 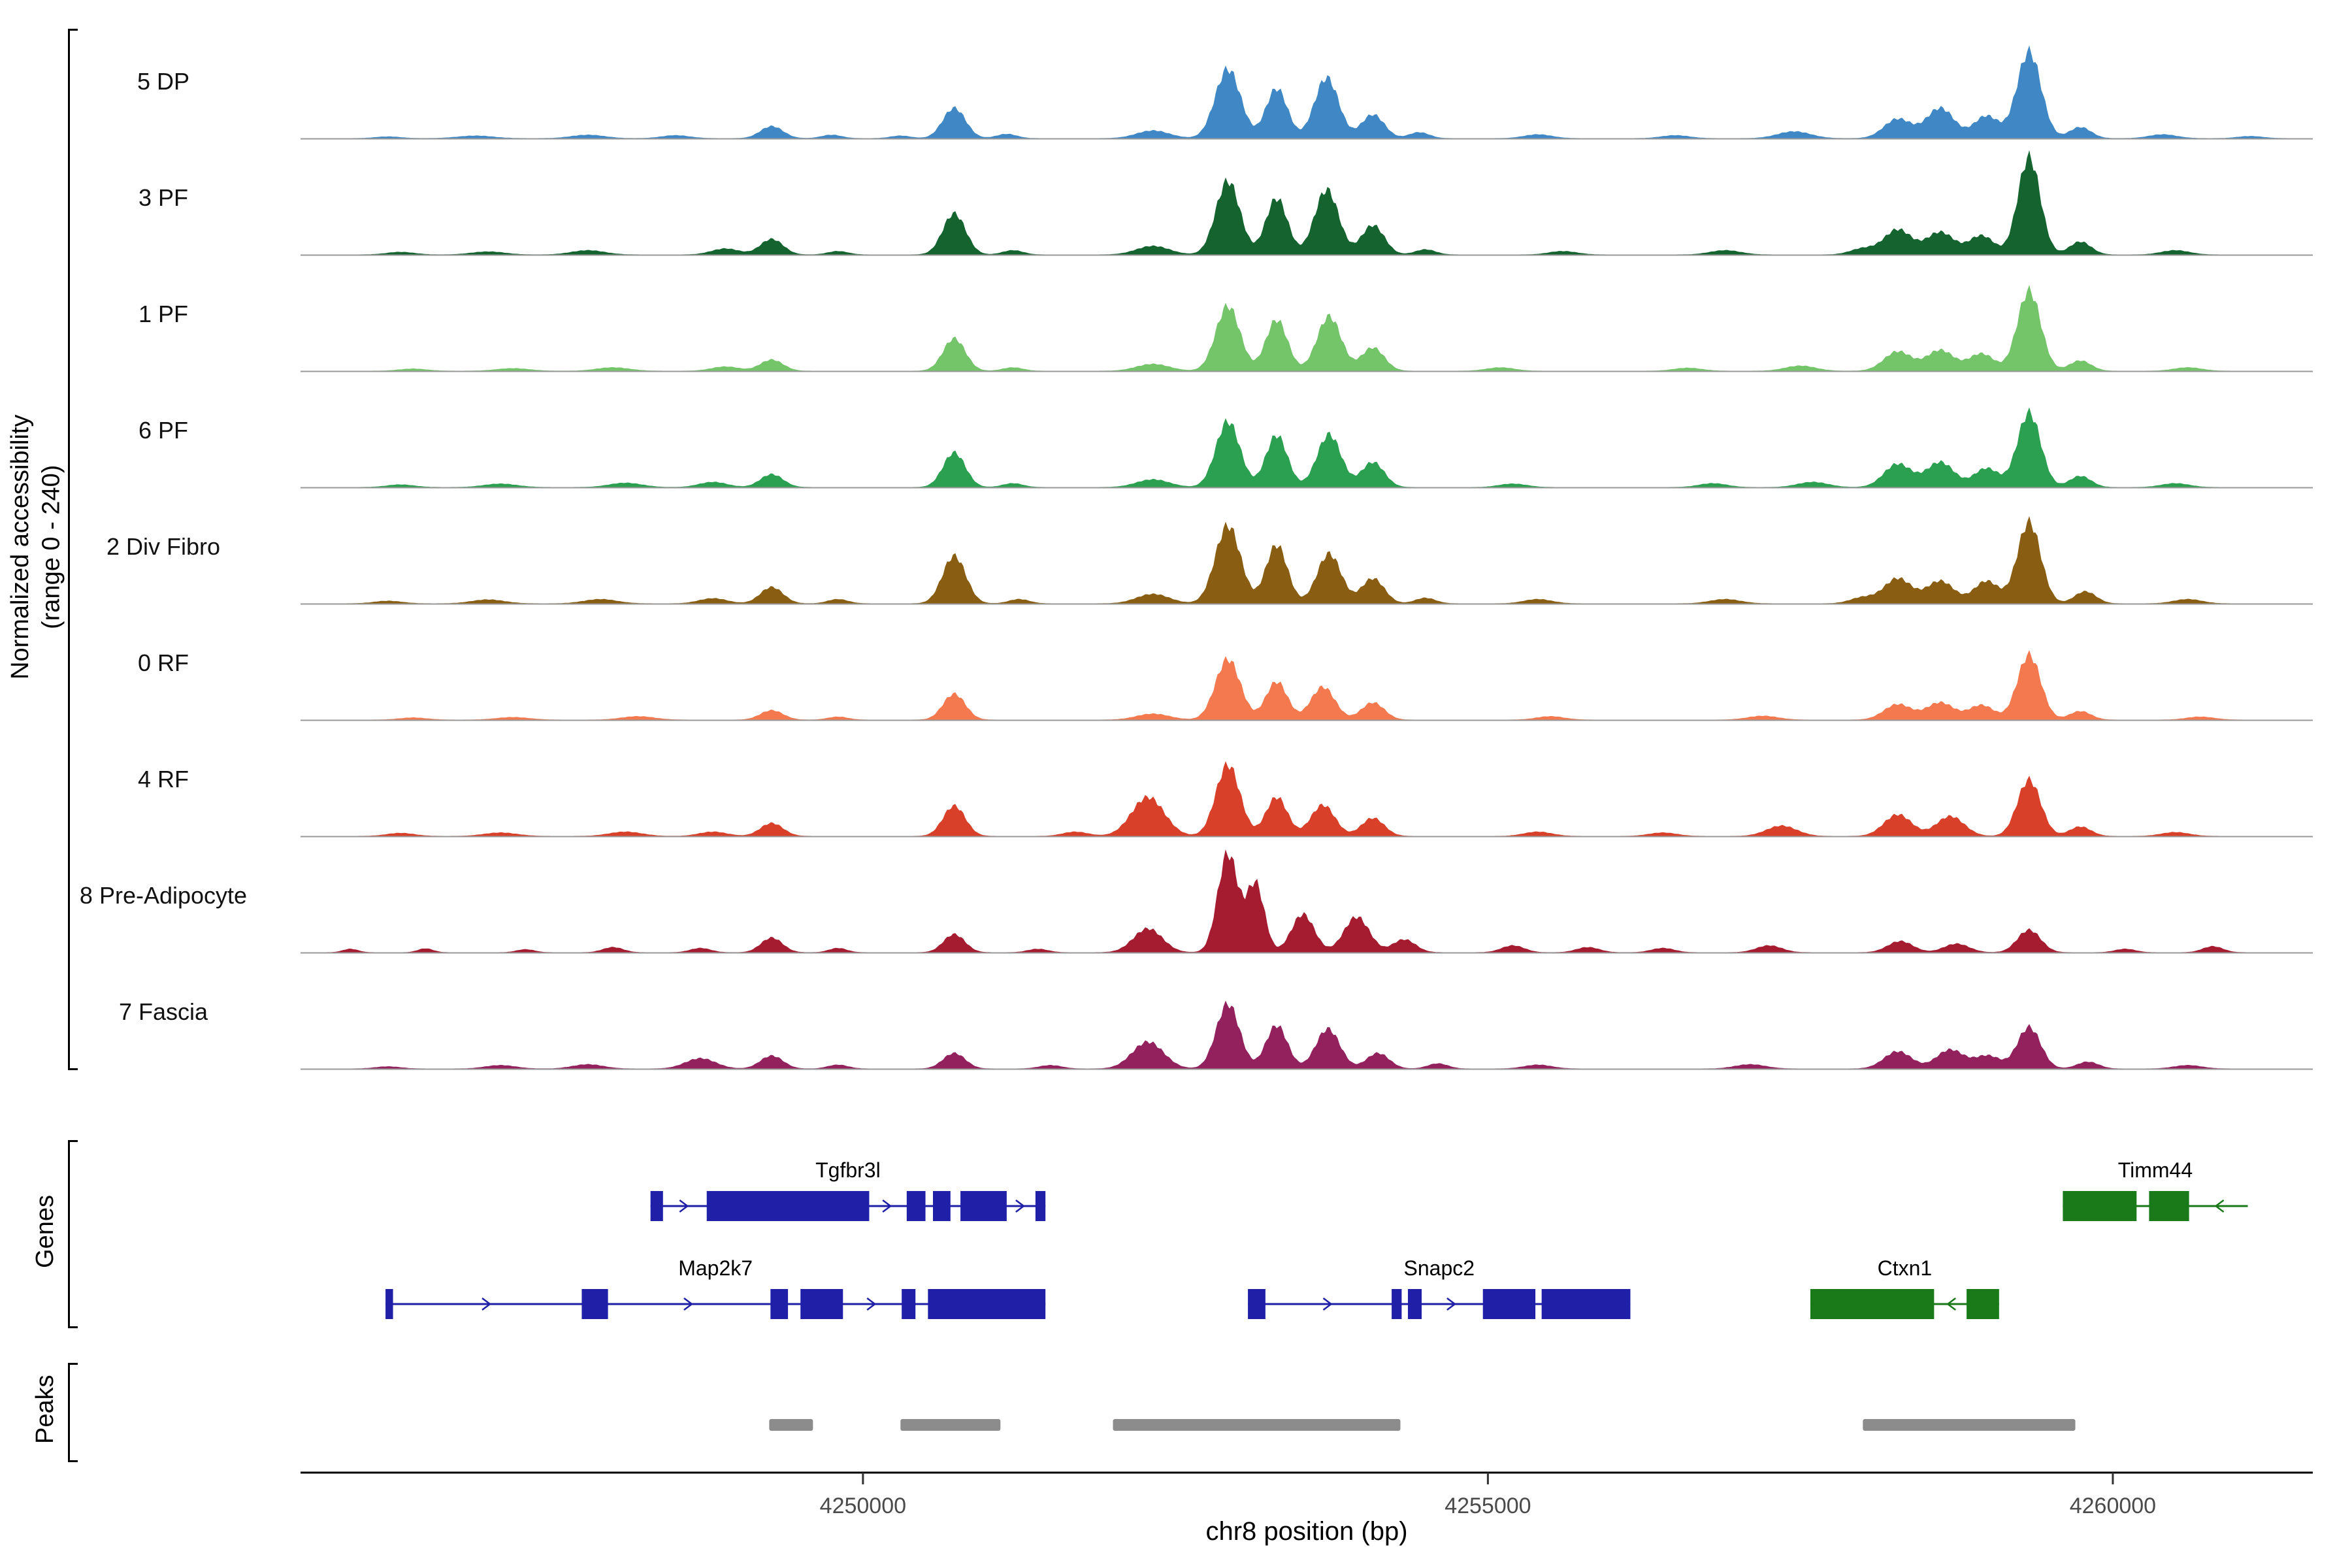 What do you see at coordinates (163, 662) in the screenshot?
I see `track-label-0-rf: 0 RF` at bounding box center [163, 662].